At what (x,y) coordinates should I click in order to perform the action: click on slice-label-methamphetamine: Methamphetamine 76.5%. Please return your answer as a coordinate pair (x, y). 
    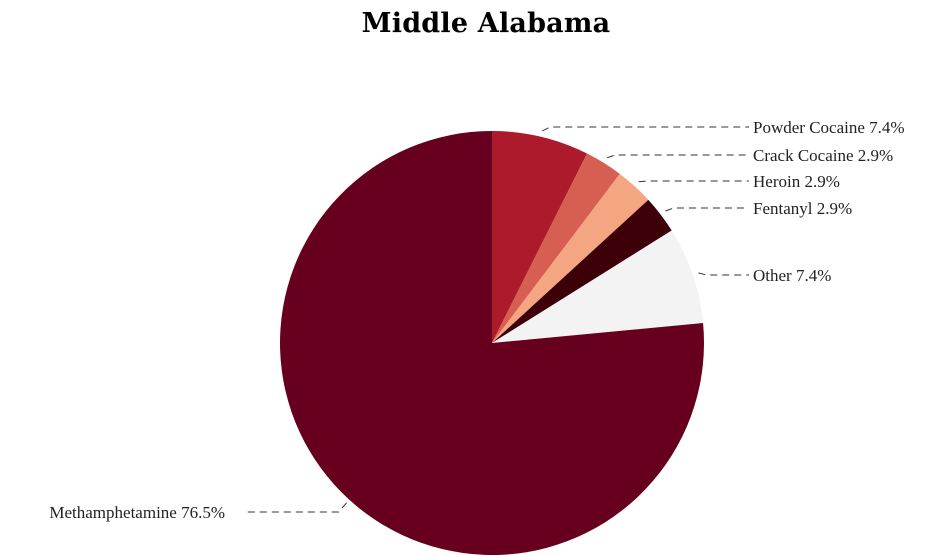
    Looking at the image, I should click on (137, 512).